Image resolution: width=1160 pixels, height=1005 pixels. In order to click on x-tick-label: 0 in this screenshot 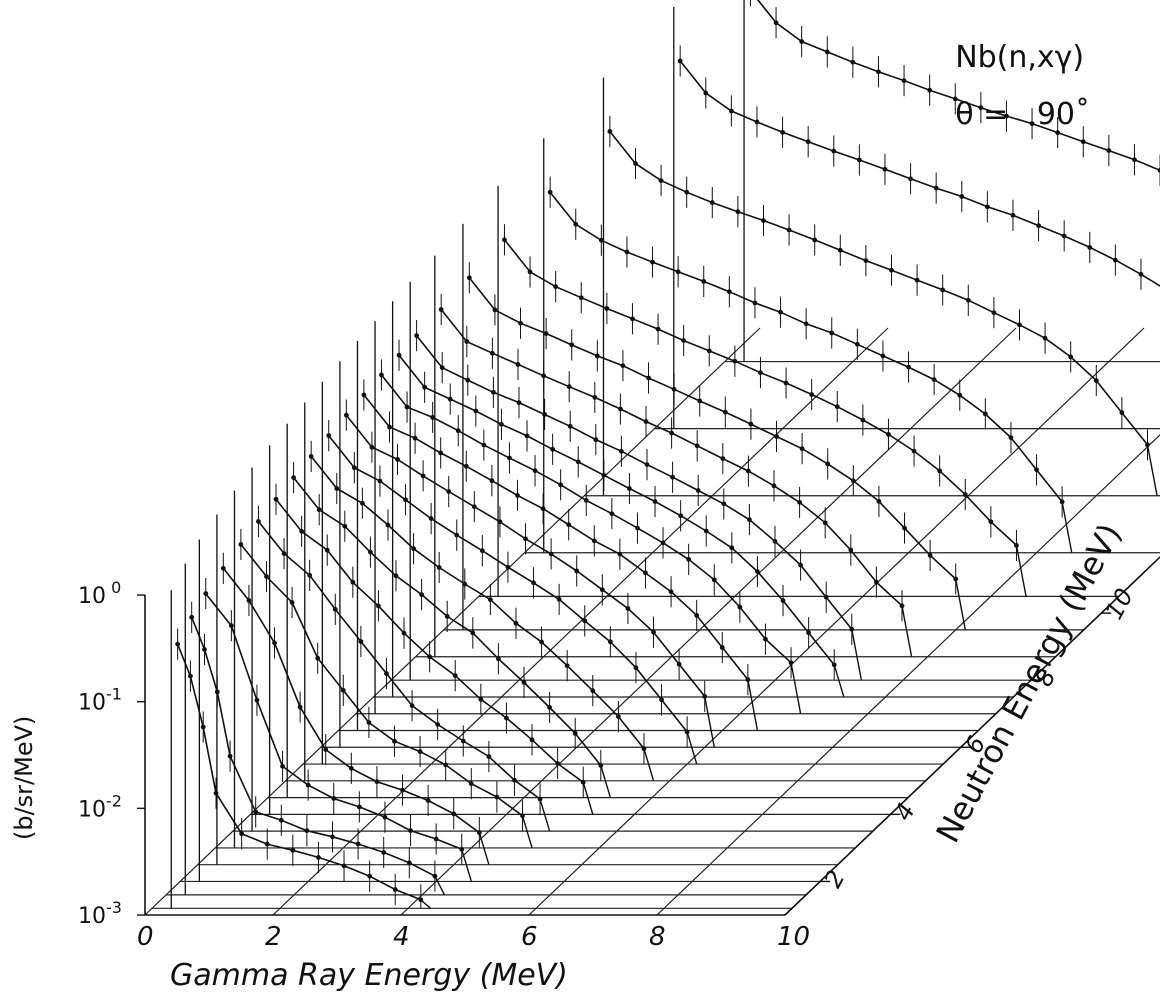, I will do `click(145, 937)`.